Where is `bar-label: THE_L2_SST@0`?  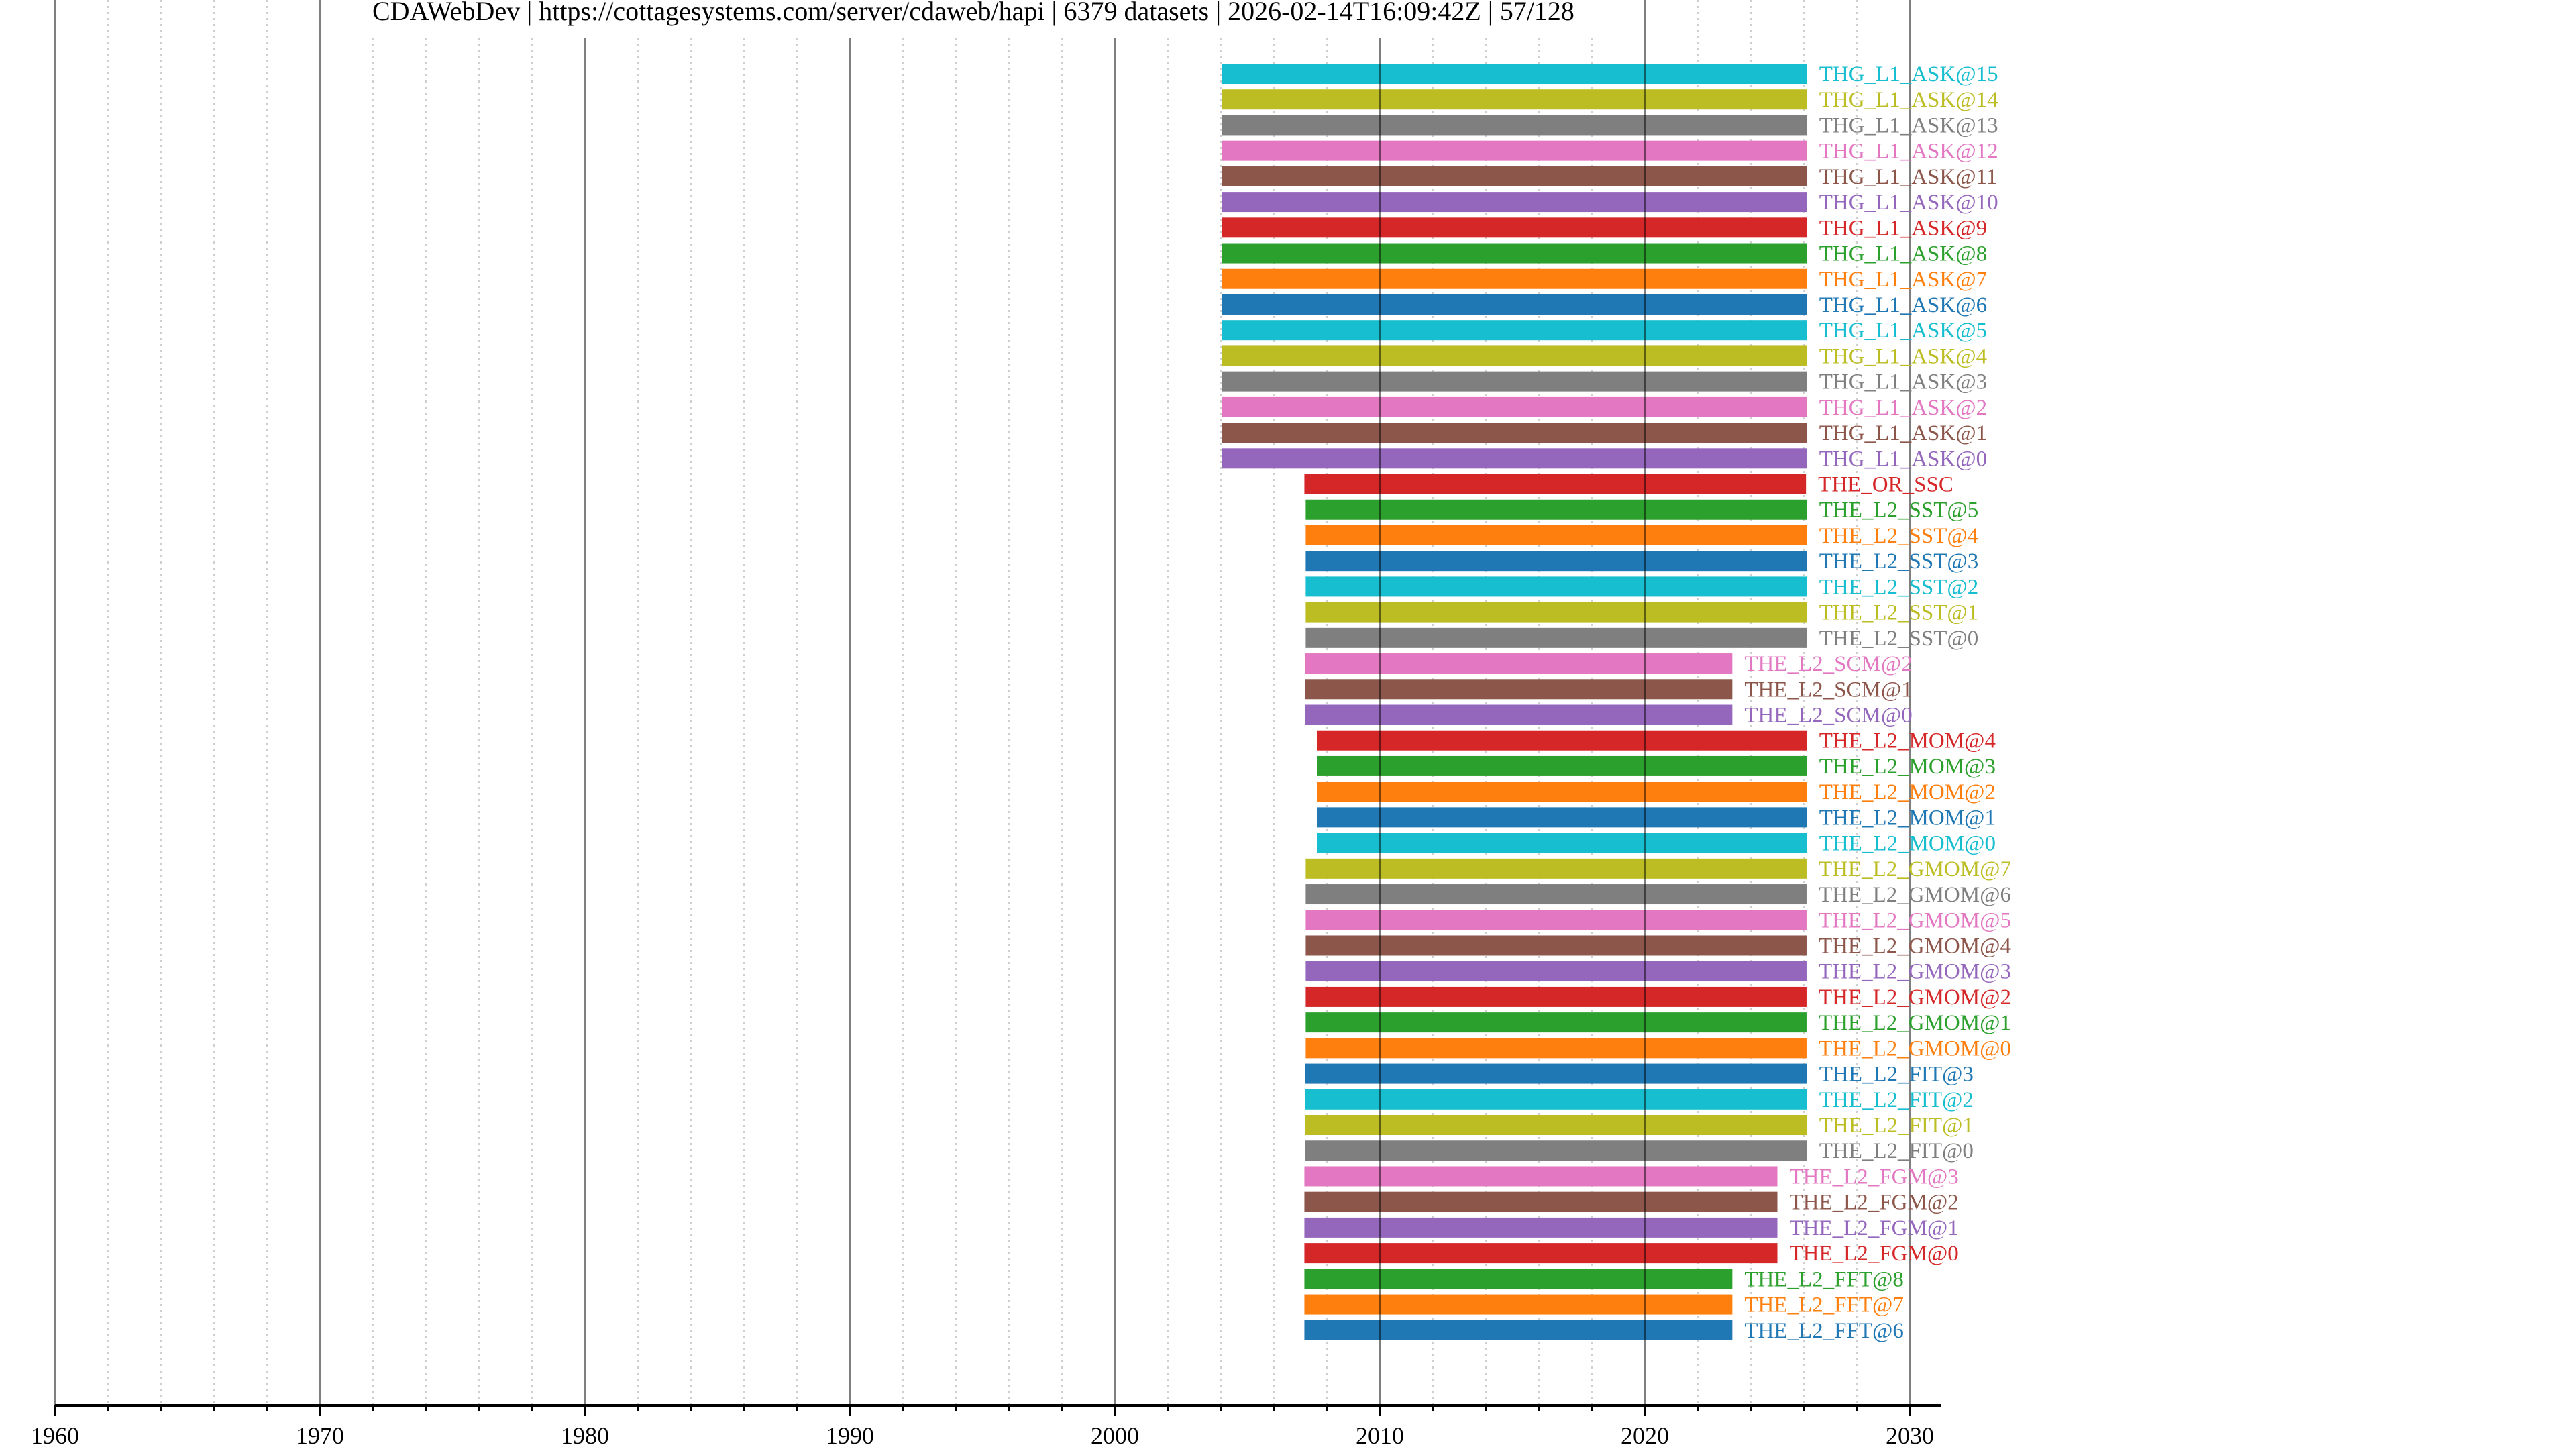 bar-label: THE_L2_SST@0 is located at coordinates (1899, 639).